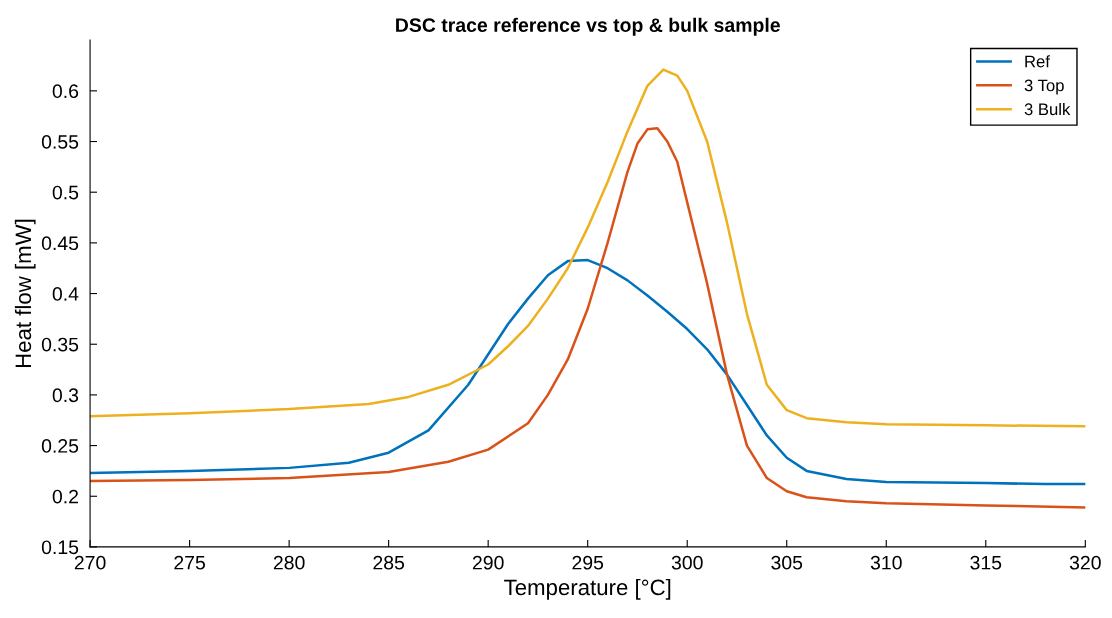 Image resolution: width=1112 pixels, height=618 pixels. I want to click on x-tick-label: 310, so click(886, 562).